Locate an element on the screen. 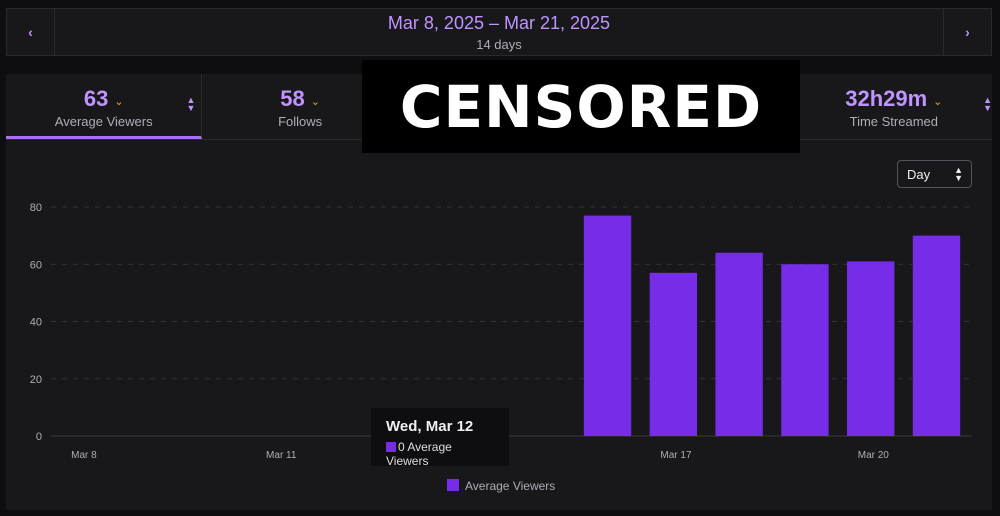 The image size is (1000, 516). tab-label: Average Viewers is located at coordinates (103, 121).